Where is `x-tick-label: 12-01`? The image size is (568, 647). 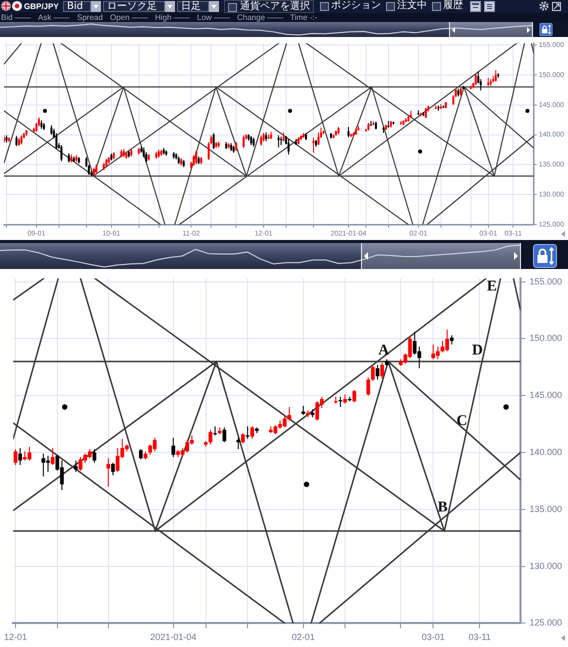
x-tick-label: 12-01 is located at coordinates (16, 637).